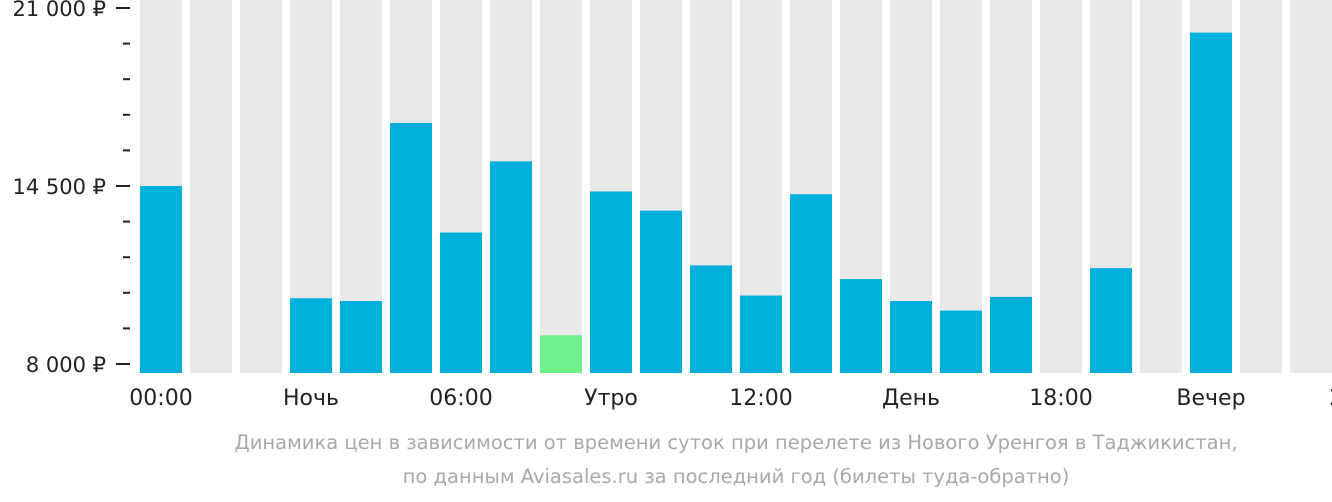 This screenshot has width=1332, height=502. Describe the element at coordinates (1330, 398) in the screenshot. I see `x-tick-label: 24:00` at that location.